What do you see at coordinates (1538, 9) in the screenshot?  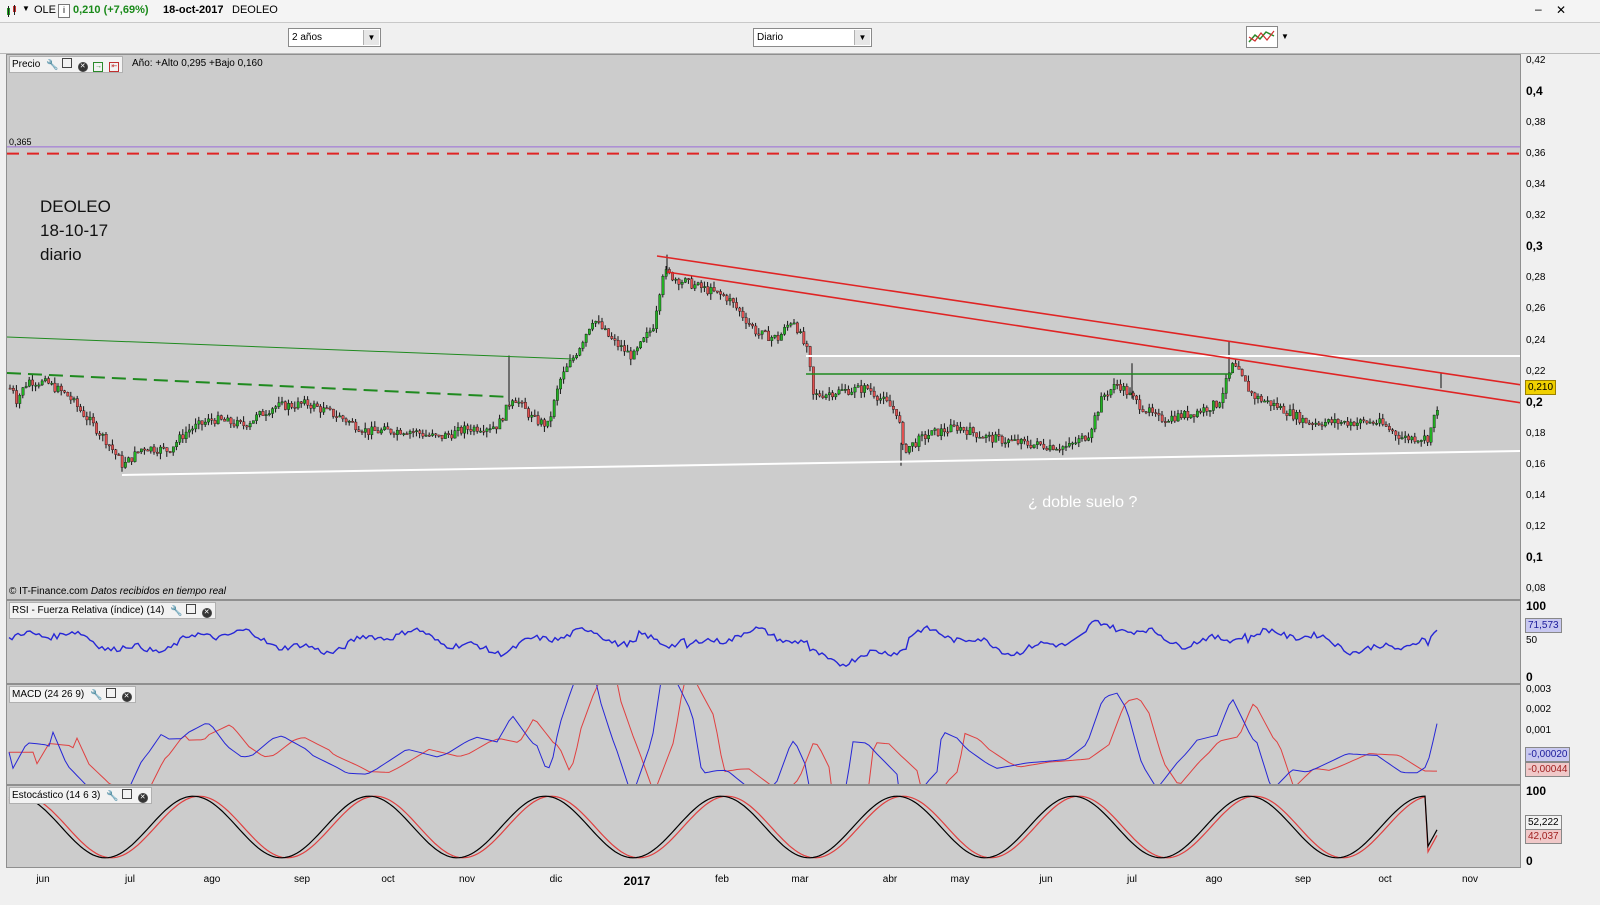 I see `minimize-icon: ‒` at bounding box center [1538, 9].